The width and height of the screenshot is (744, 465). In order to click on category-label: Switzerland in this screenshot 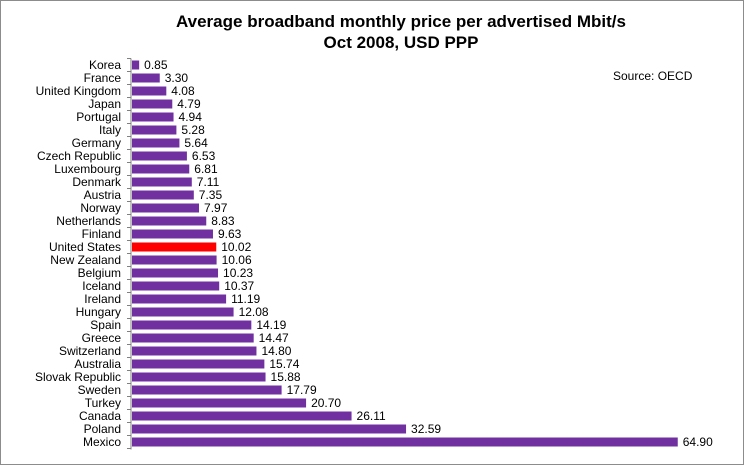, I will do `click(90, 351)`.